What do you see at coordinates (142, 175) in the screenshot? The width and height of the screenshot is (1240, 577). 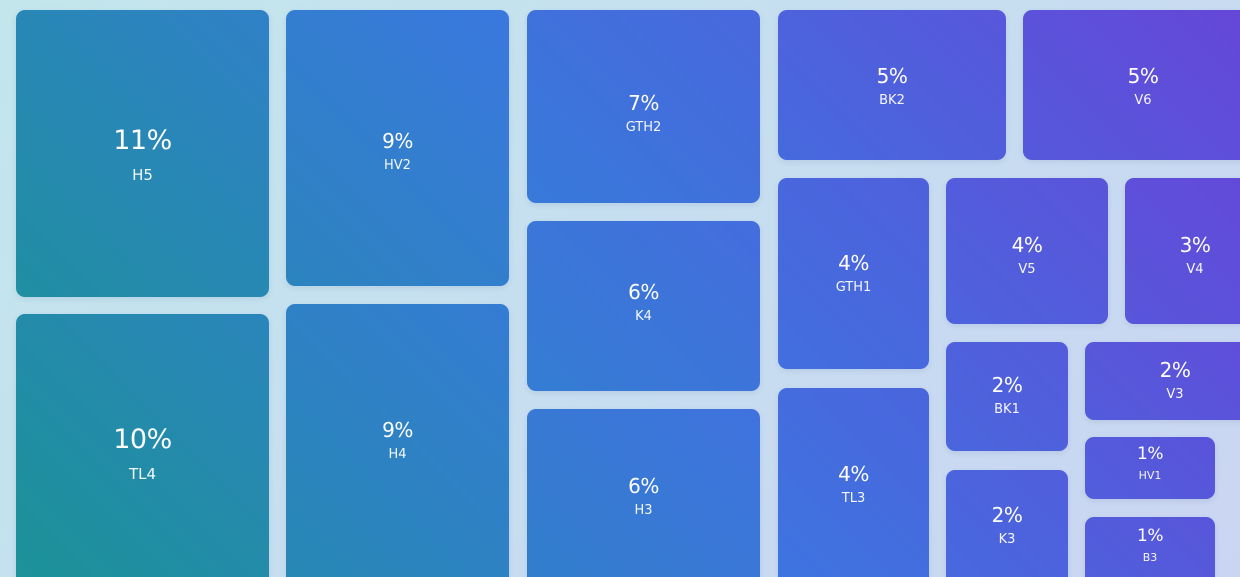 I see `tile-label-h5: H5` at bounding box center [142, 175].